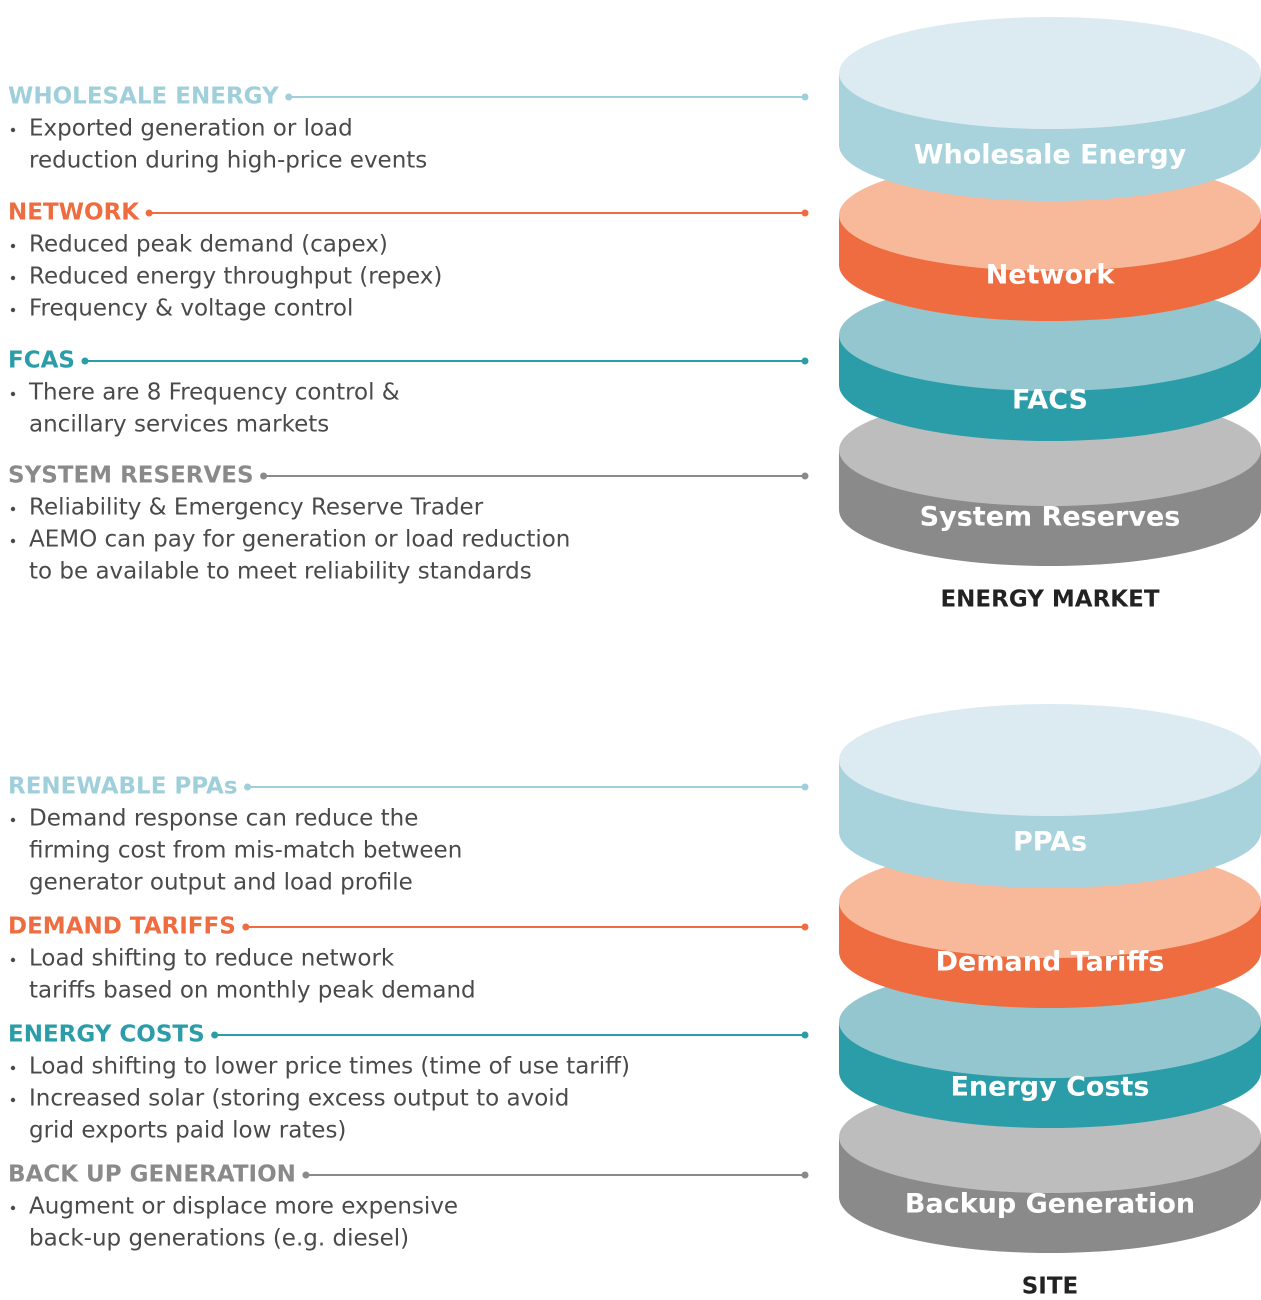 The image size is (1261, 1300). I want to click on layer-label: FACS, so click(1050, 400).